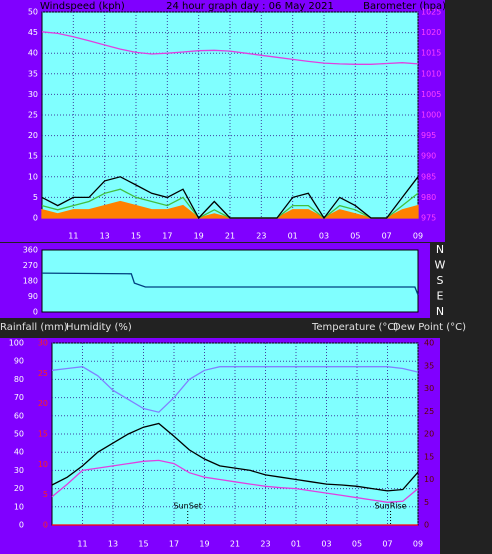 The width and height of the screenshot is (492, 554). I want to click on y-tick-label: 15, so click(33, 156).